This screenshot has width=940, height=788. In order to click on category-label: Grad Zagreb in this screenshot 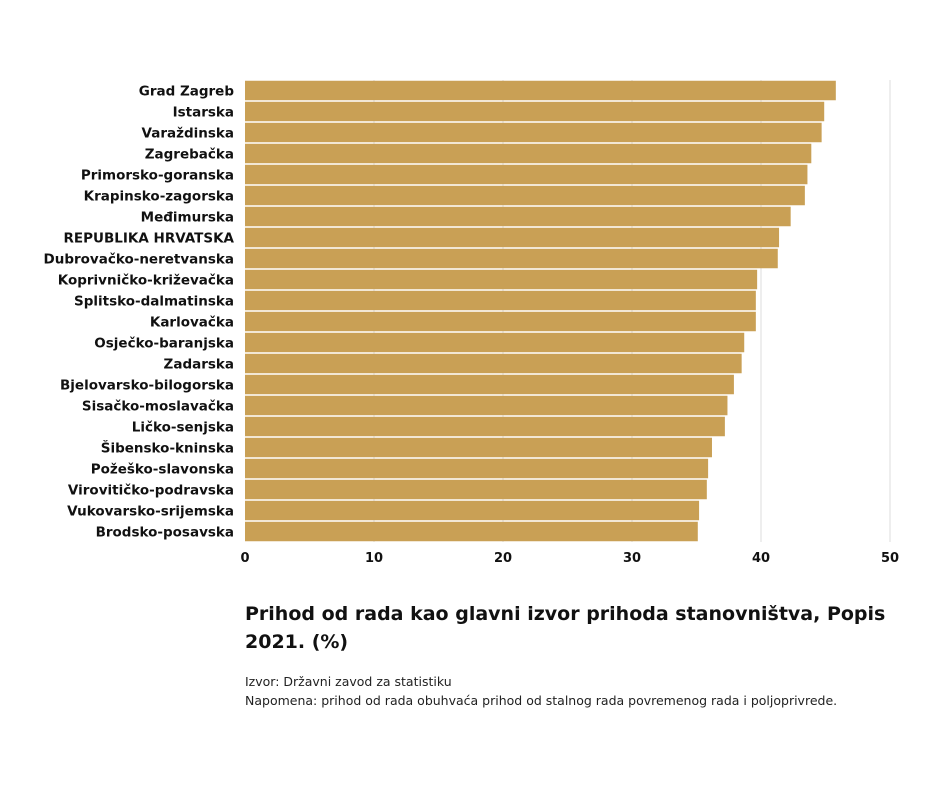, I will do `click(187, 92)`.